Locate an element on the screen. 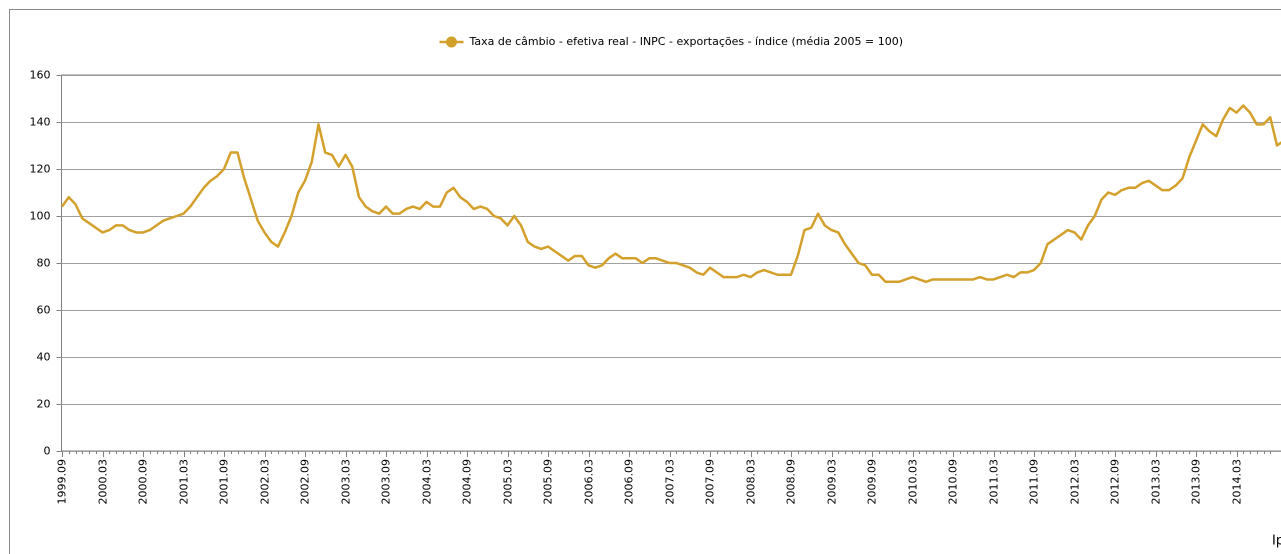  y-tick-label: 20 is located at coordinates (44, 404).